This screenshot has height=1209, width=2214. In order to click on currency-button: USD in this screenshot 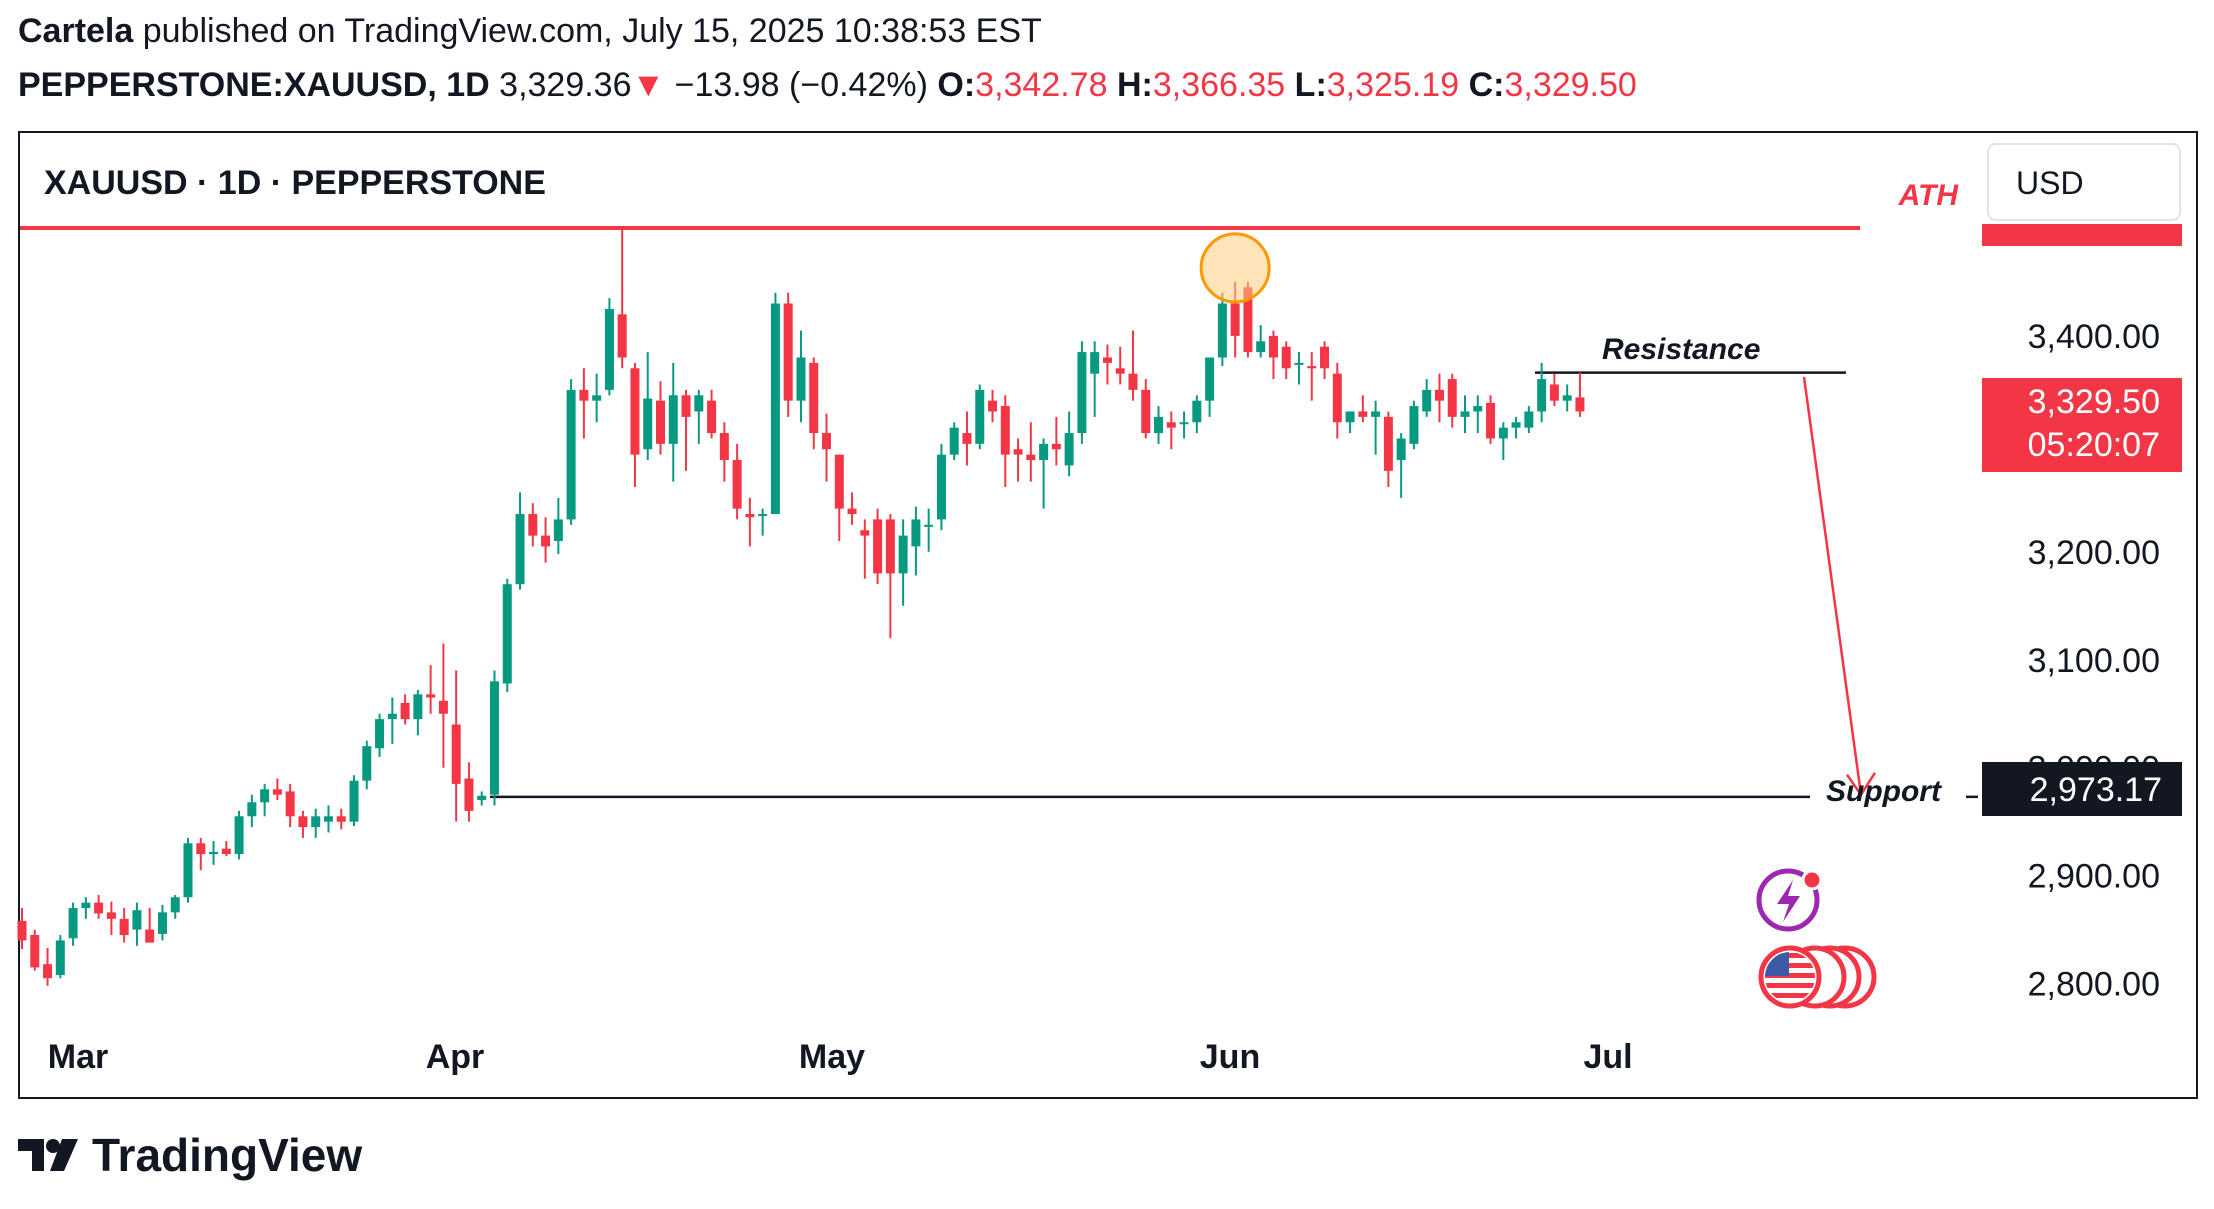, I will do `click(2050, 183)`.